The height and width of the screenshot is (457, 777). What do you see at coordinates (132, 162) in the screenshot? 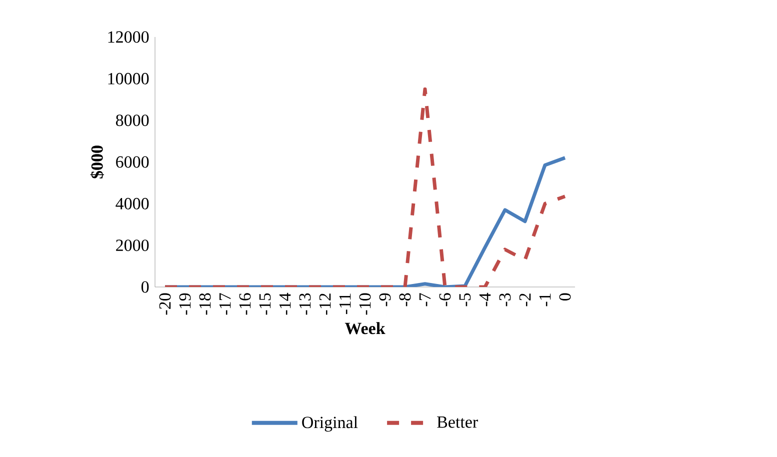
I see `y-tick-label: 6000` at bounding box center [132, 162].